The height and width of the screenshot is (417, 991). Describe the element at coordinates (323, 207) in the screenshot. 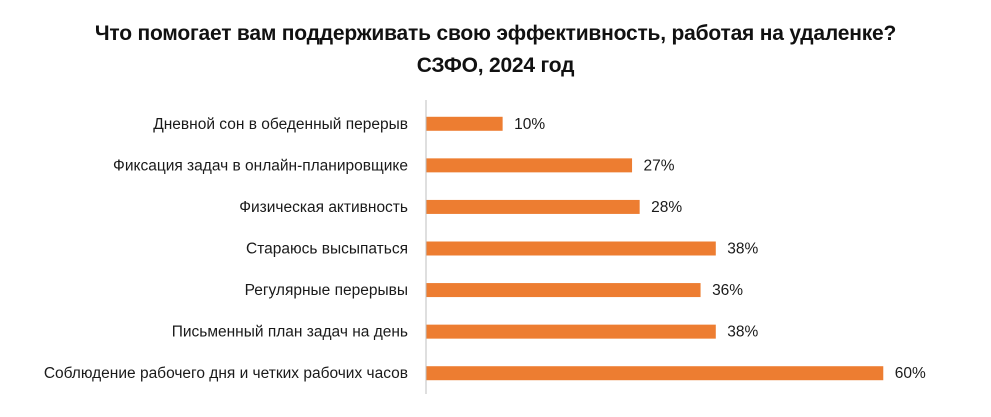

I see `category-label: Физическая активность` at that location.